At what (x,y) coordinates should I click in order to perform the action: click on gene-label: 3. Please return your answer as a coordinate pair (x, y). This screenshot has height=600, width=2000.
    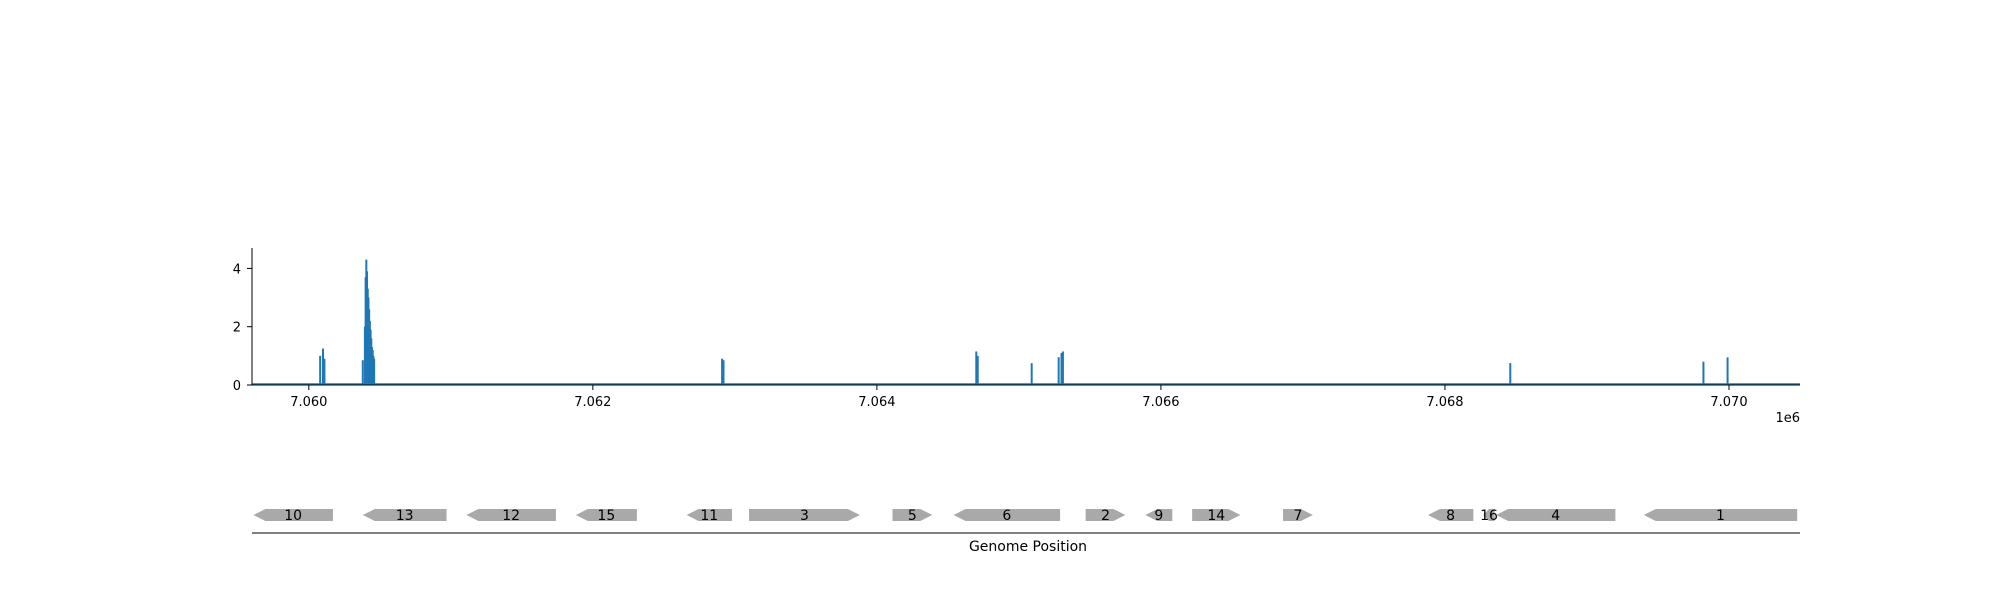
    Looking at the image, I should click on (804, 516).